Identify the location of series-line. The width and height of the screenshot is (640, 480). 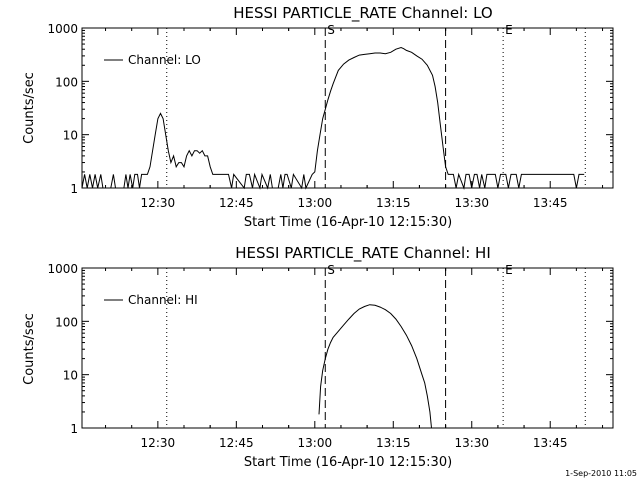
(375, 366).